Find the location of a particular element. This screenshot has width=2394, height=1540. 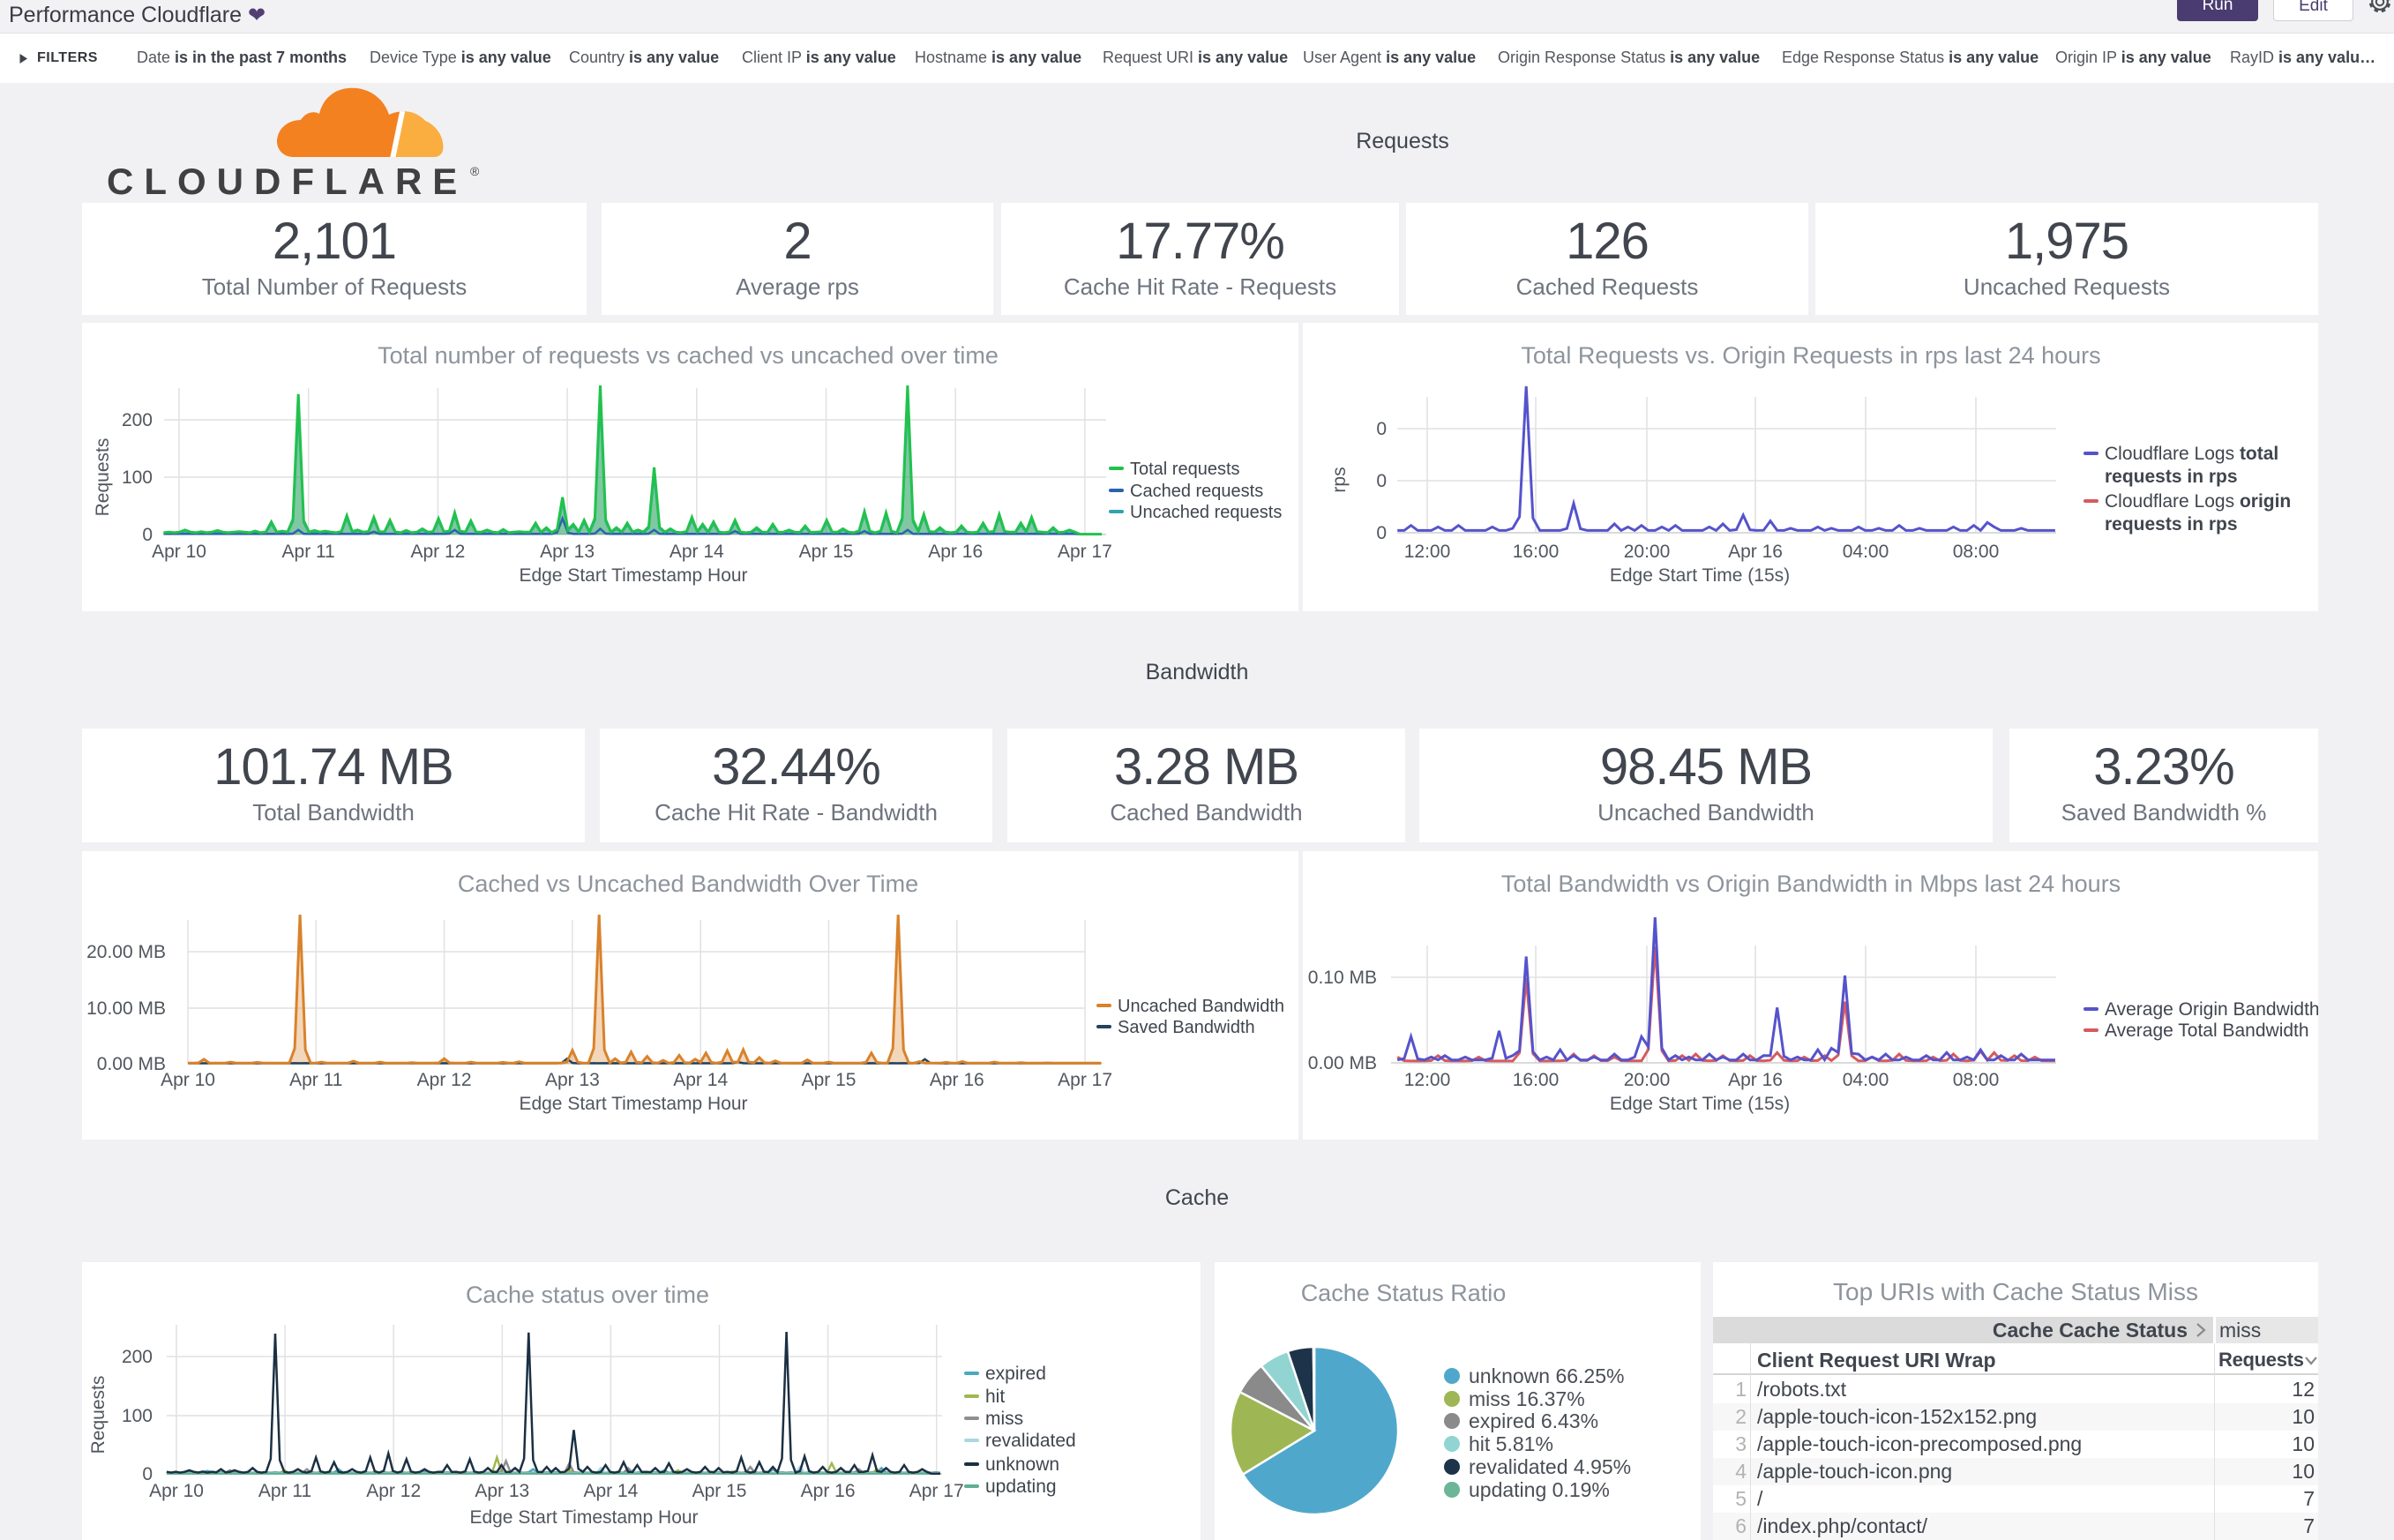

svg-text: CLOUDFLARE is located at coordinates (287, 181).